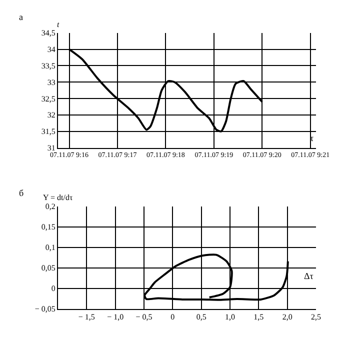 This screenshot has height=338, width=340. I want to click on y-tick-label: 34, so click(51, 49).